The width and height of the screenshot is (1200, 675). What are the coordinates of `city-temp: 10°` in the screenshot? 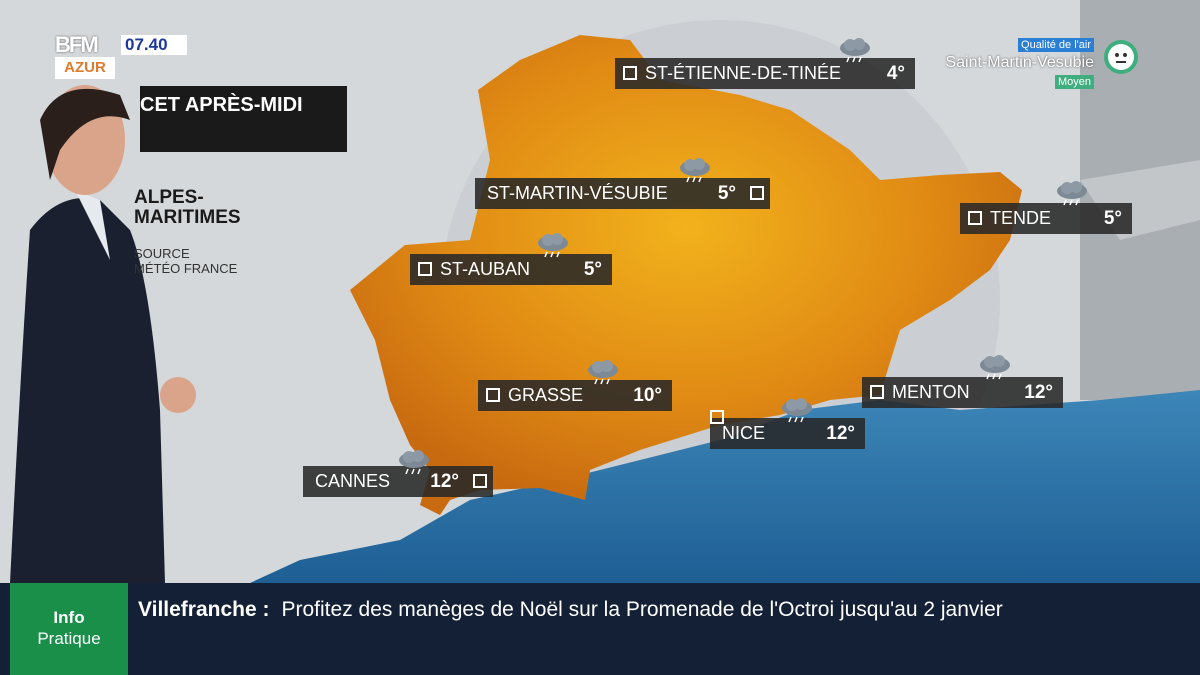 It's located at (647, 395).